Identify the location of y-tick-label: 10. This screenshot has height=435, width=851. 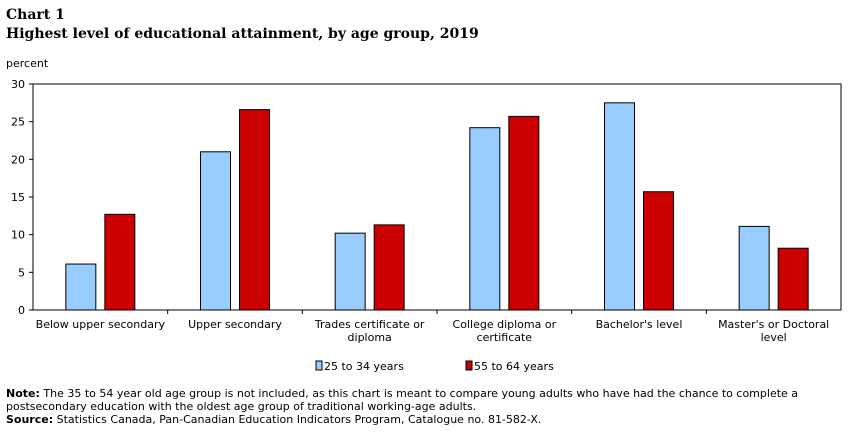
(18, 235).